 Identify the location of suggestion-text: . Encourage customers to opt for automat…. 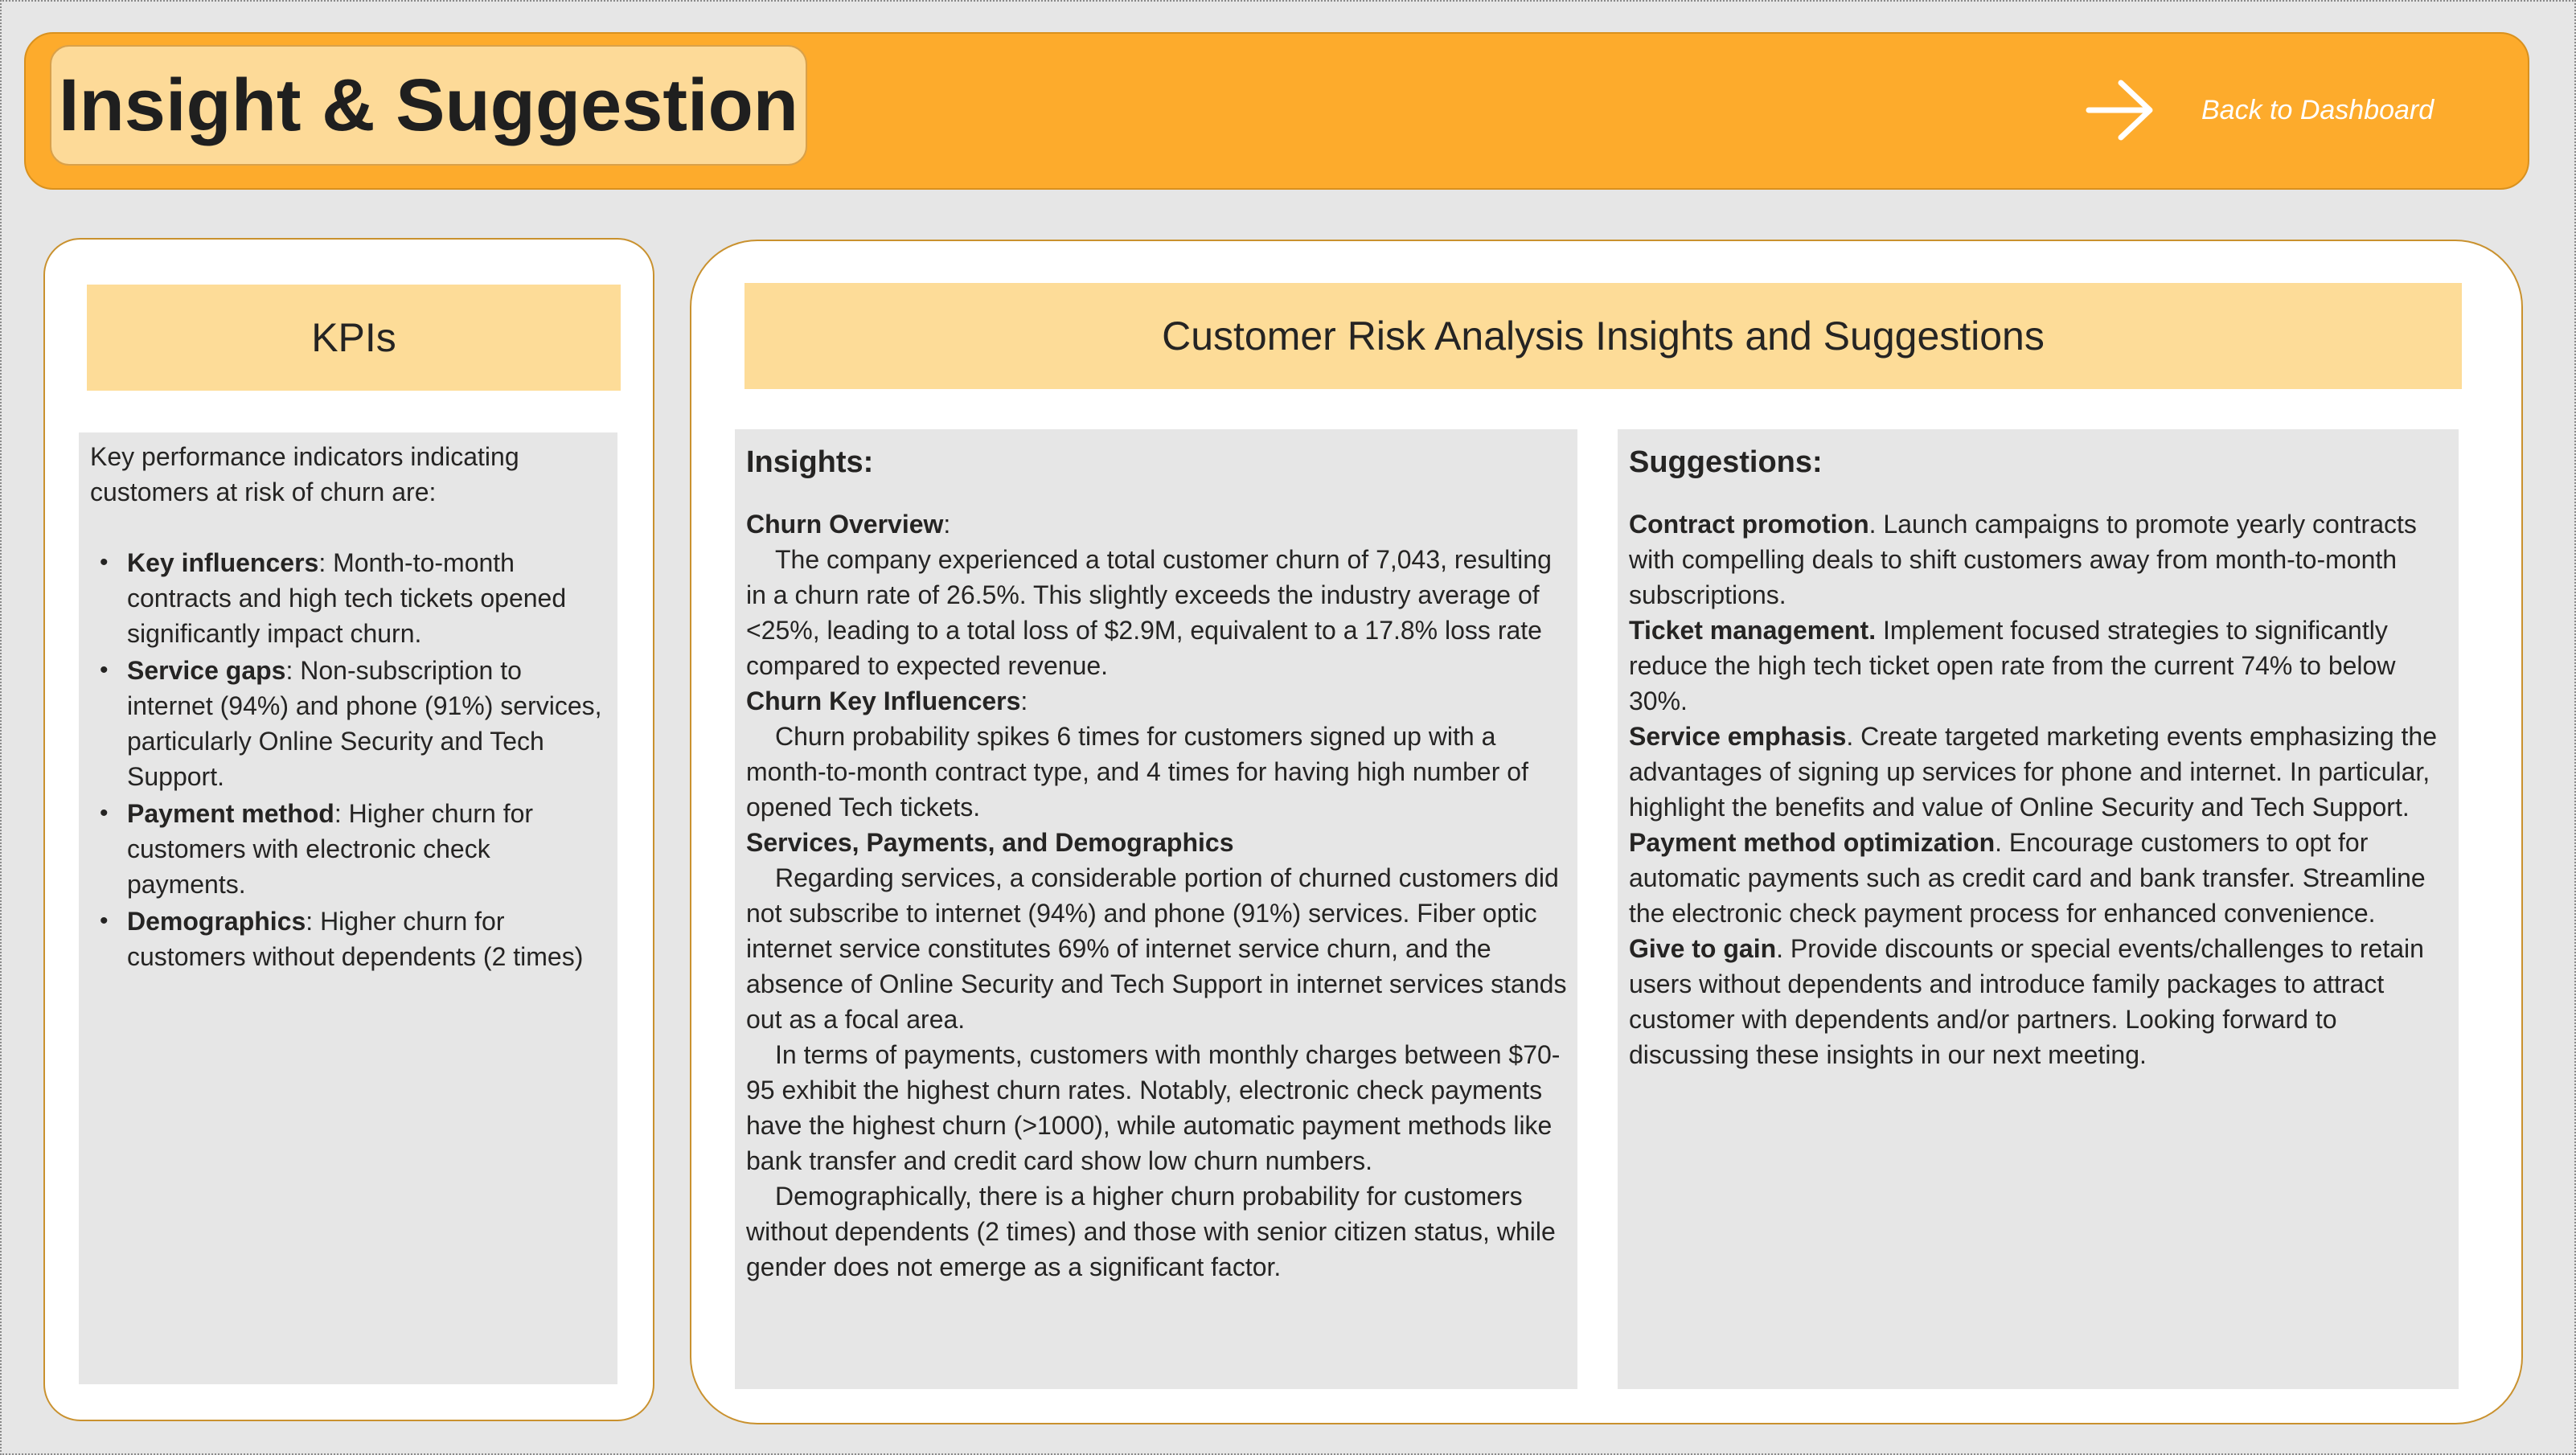
(2028, 878).